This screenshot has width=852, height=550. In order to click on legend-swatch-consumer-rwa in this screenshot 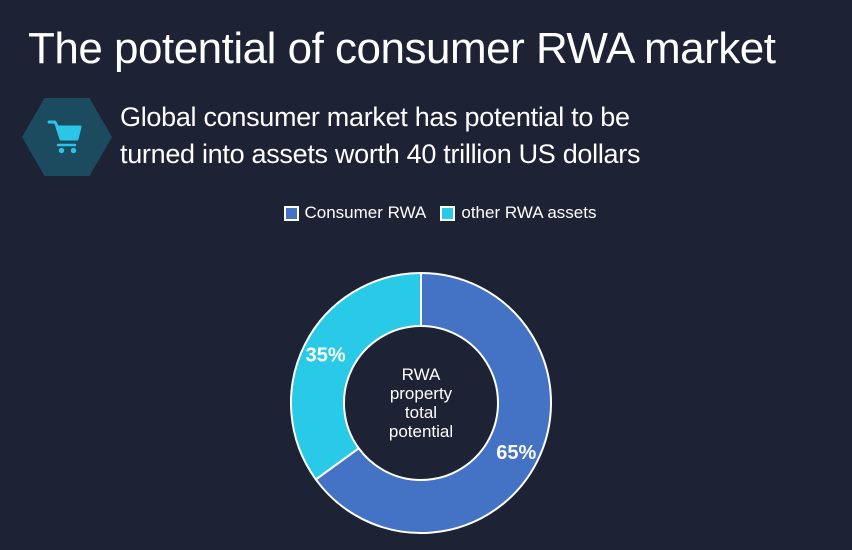, I will do `click(291, 213)`.